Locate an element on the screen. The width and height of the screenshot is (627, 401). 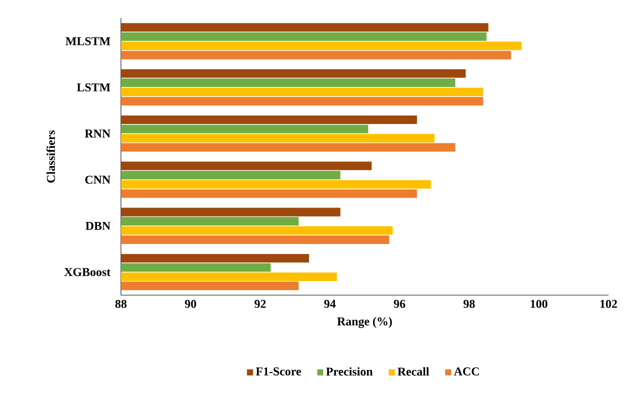
x-tick-label: 90 is located at coordinates (190, 304).